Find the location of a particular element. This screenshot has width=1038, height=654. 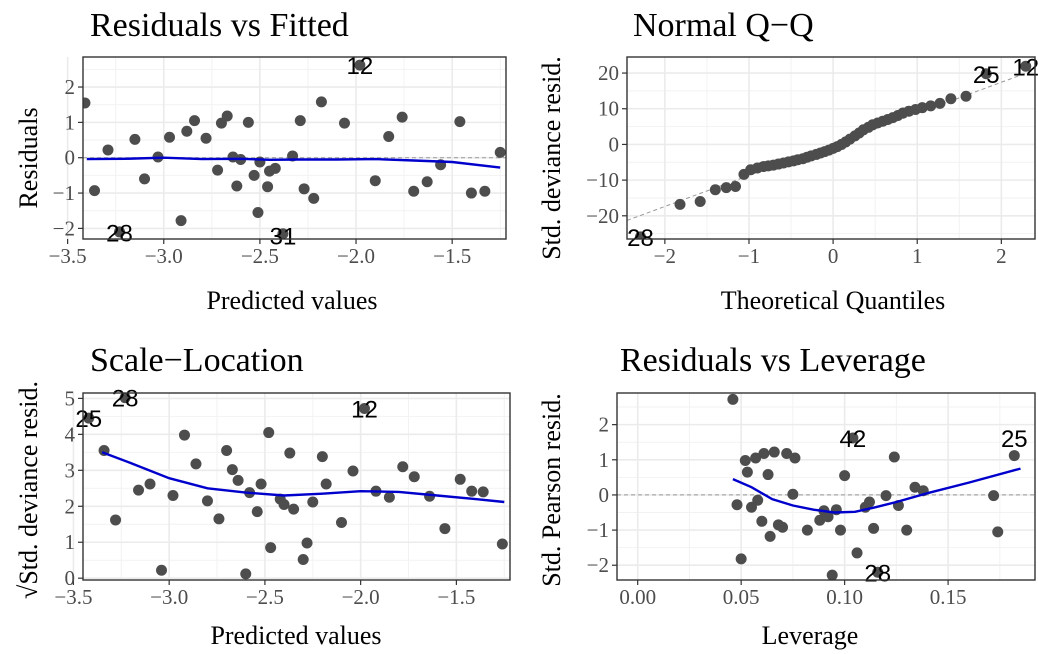

y-axis-title: Std. deviance resid. is located at coordinates (551, 158).